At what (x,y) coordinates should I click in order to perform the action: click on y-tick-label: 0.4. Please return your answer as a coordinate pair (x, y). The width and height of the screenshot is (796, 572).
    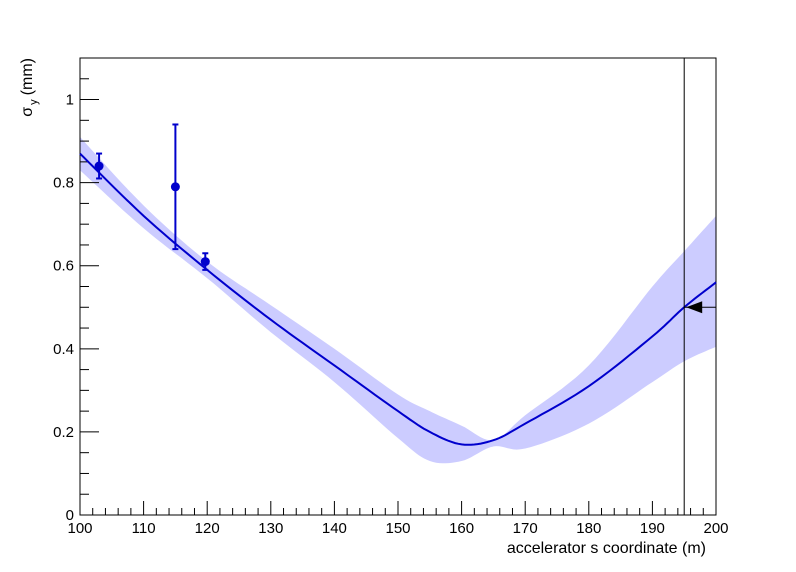
    Looking at the image, I should click on (63, 349).